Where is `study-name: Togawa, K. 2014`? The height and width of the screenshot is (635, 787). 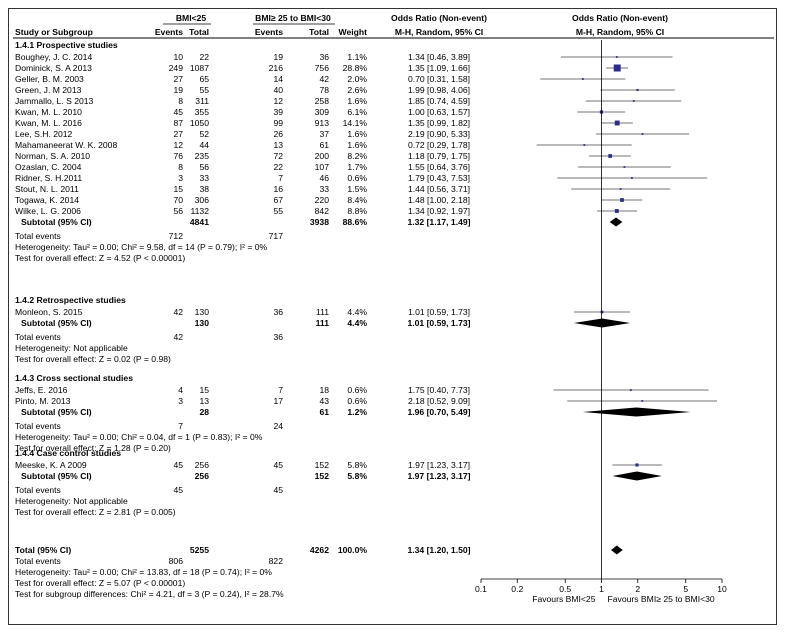 study-name: Togawa, K. 2014 is located at coordinates (47, 200).